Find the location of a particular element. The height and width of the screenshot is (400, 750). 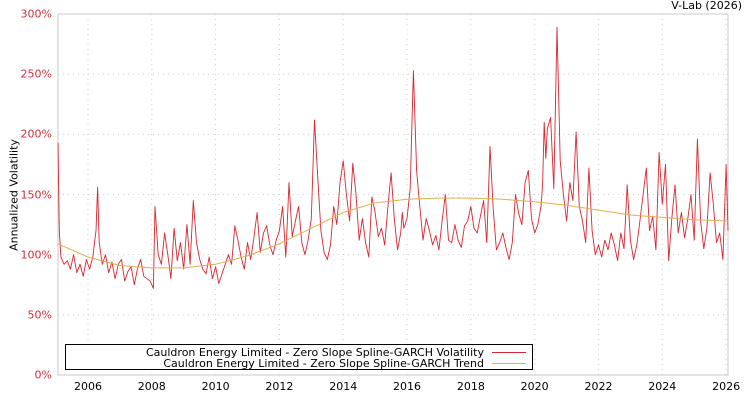

chart-credit: V-Lab (2026) is located at coordinates (706, 6).